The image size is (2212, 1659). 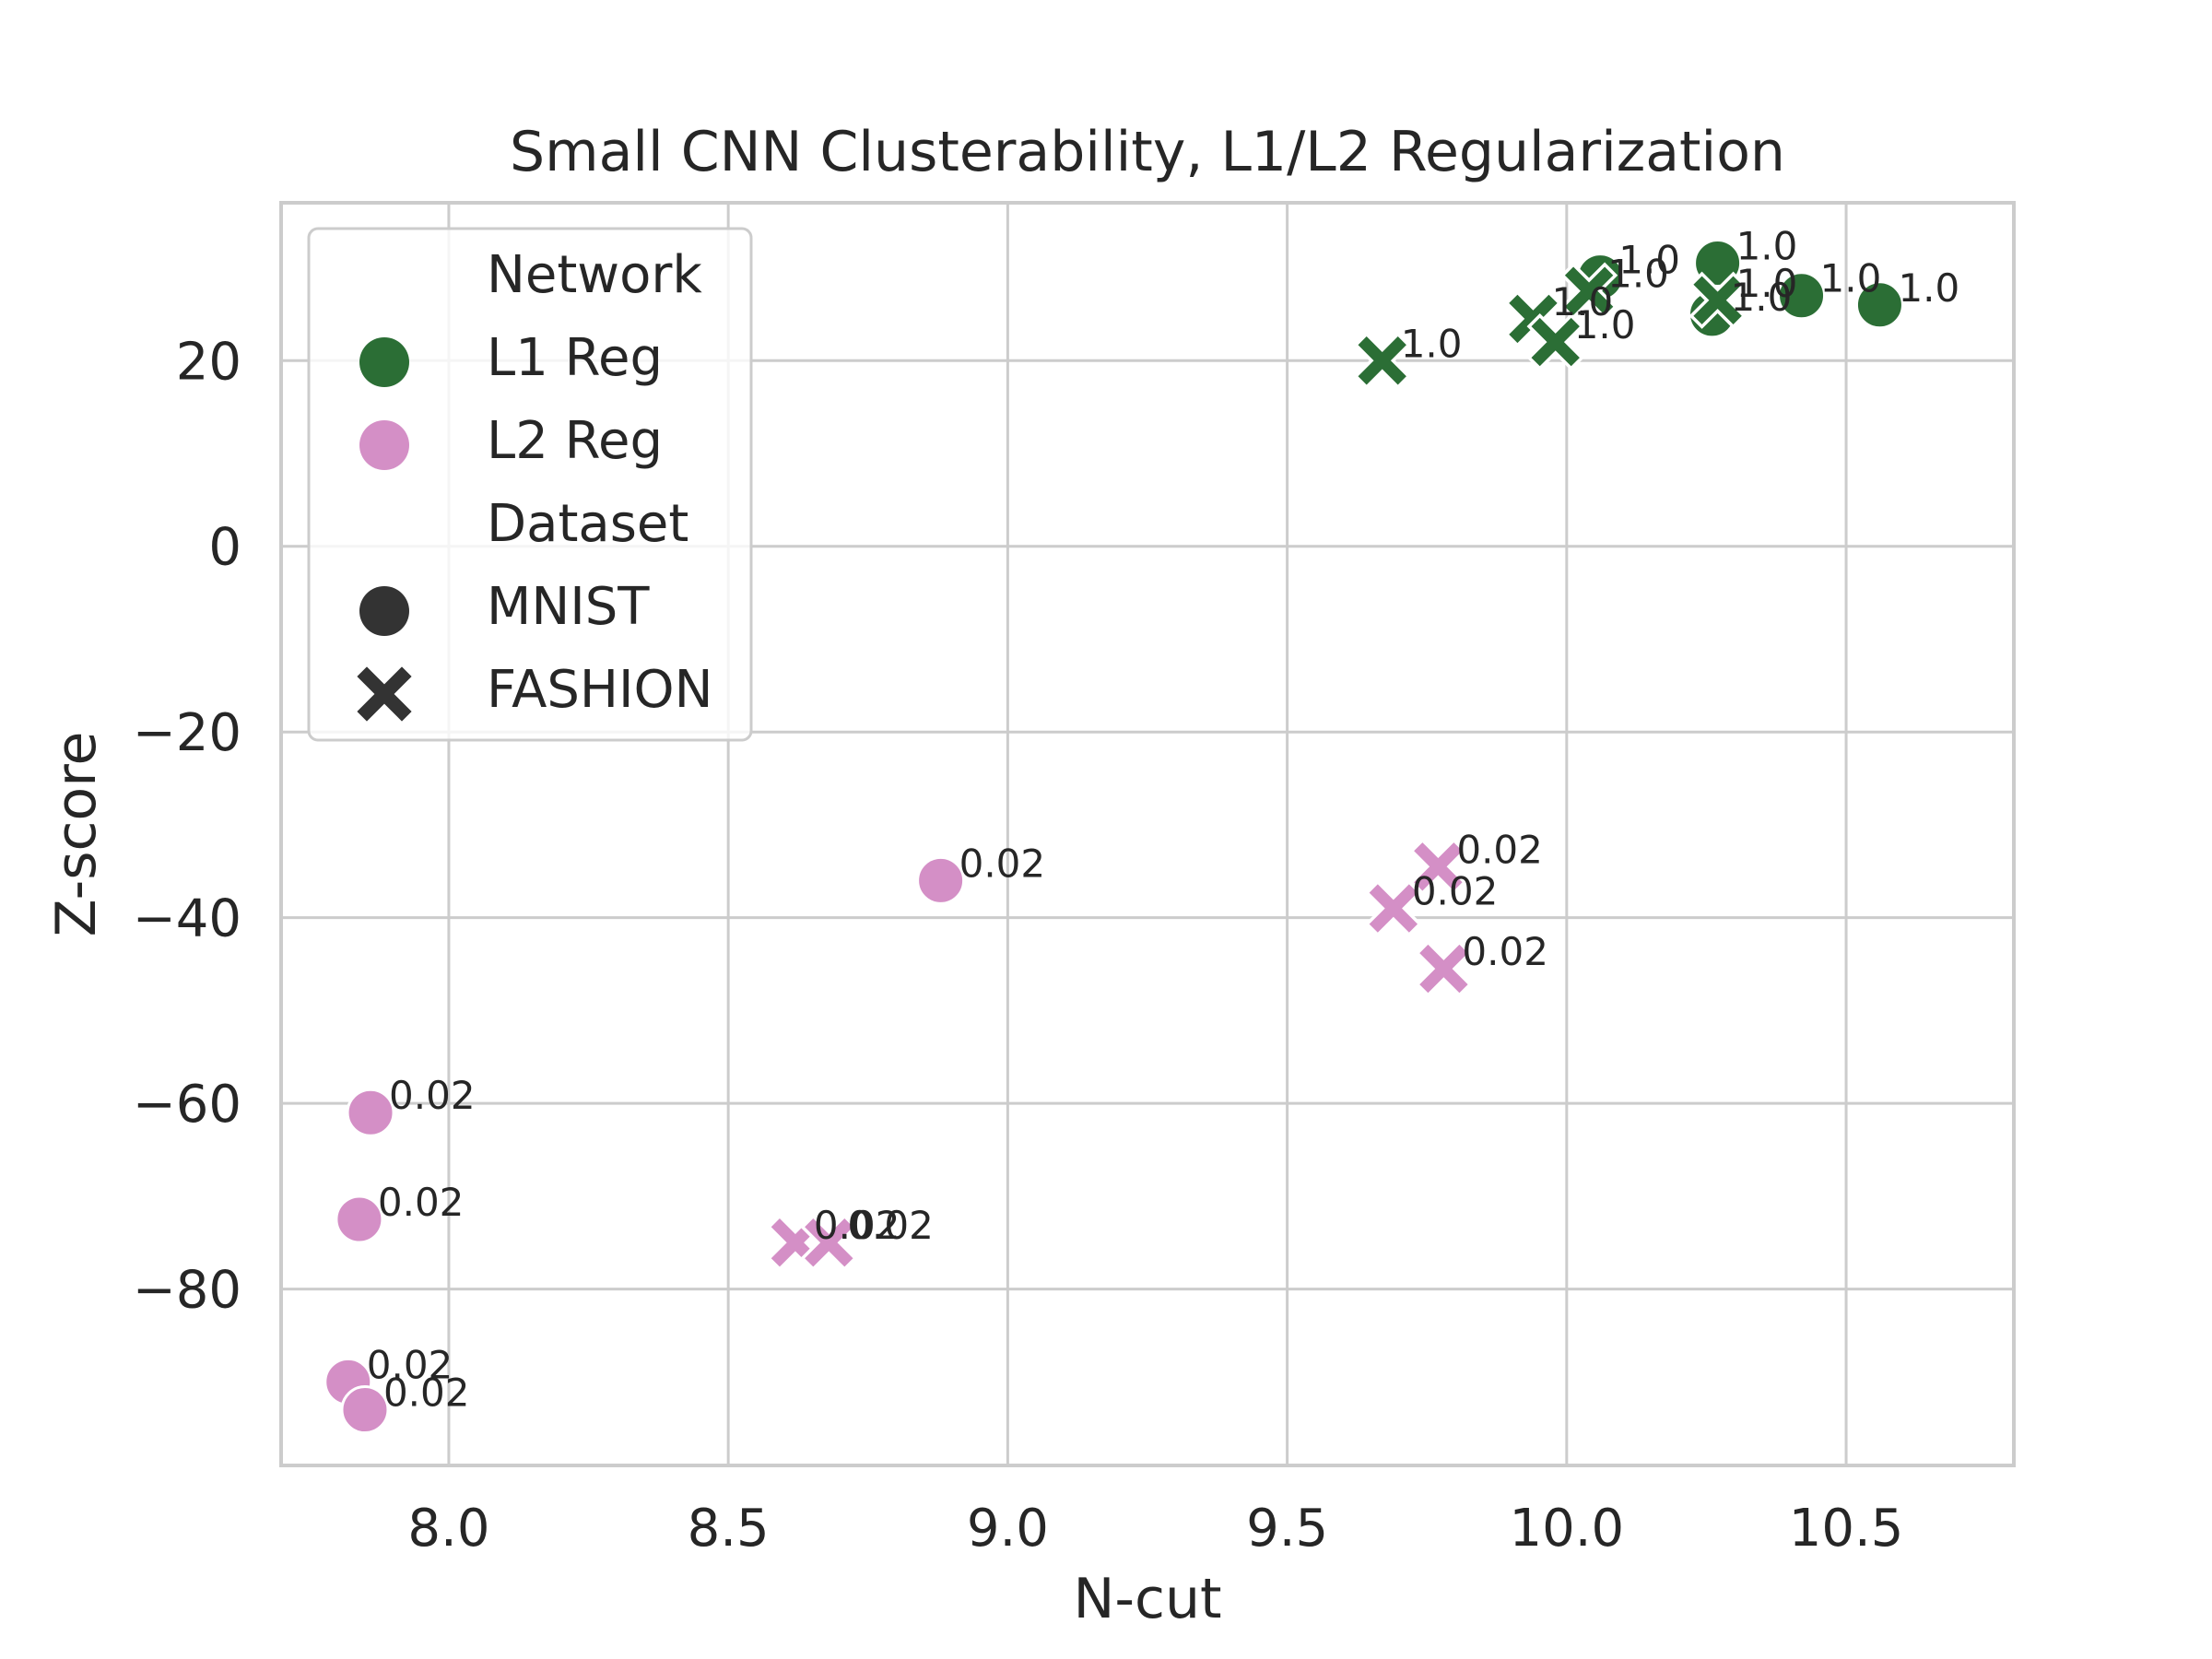 I want to click on legend-label-l2-reg: L2 Reg, so click(x=575, y=441).